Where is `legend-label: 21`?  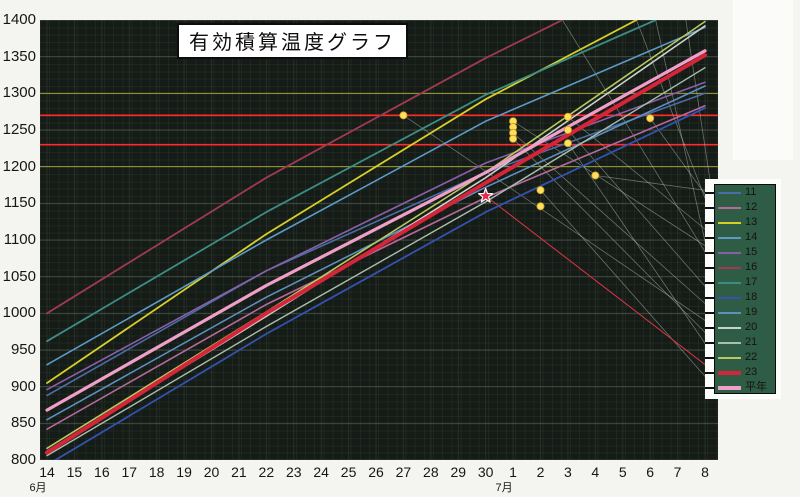 legend-label: 21 is located at coordinates (751, 342).